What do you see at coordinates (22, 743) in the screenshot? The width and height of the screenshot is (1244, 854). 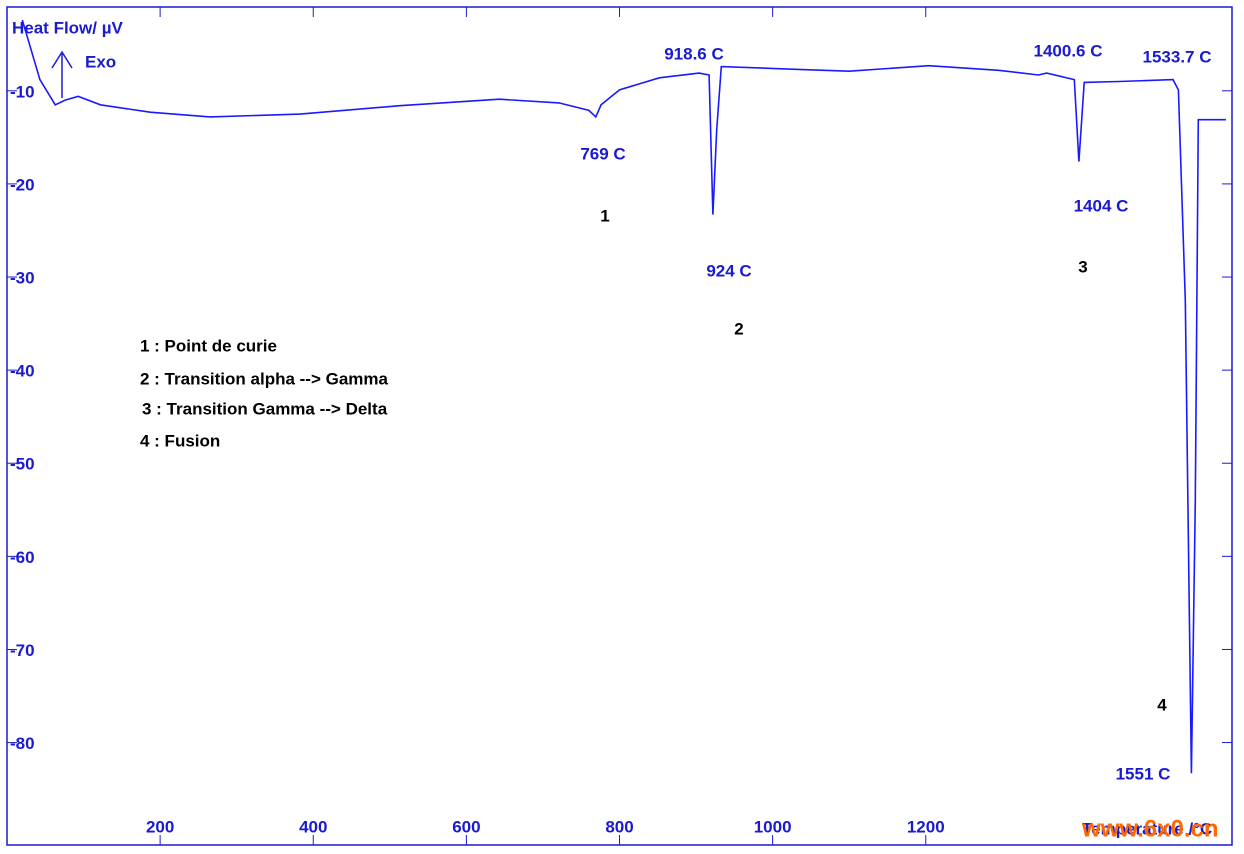 I see `y-tick-label: -80` at bounding box center [22, 743].